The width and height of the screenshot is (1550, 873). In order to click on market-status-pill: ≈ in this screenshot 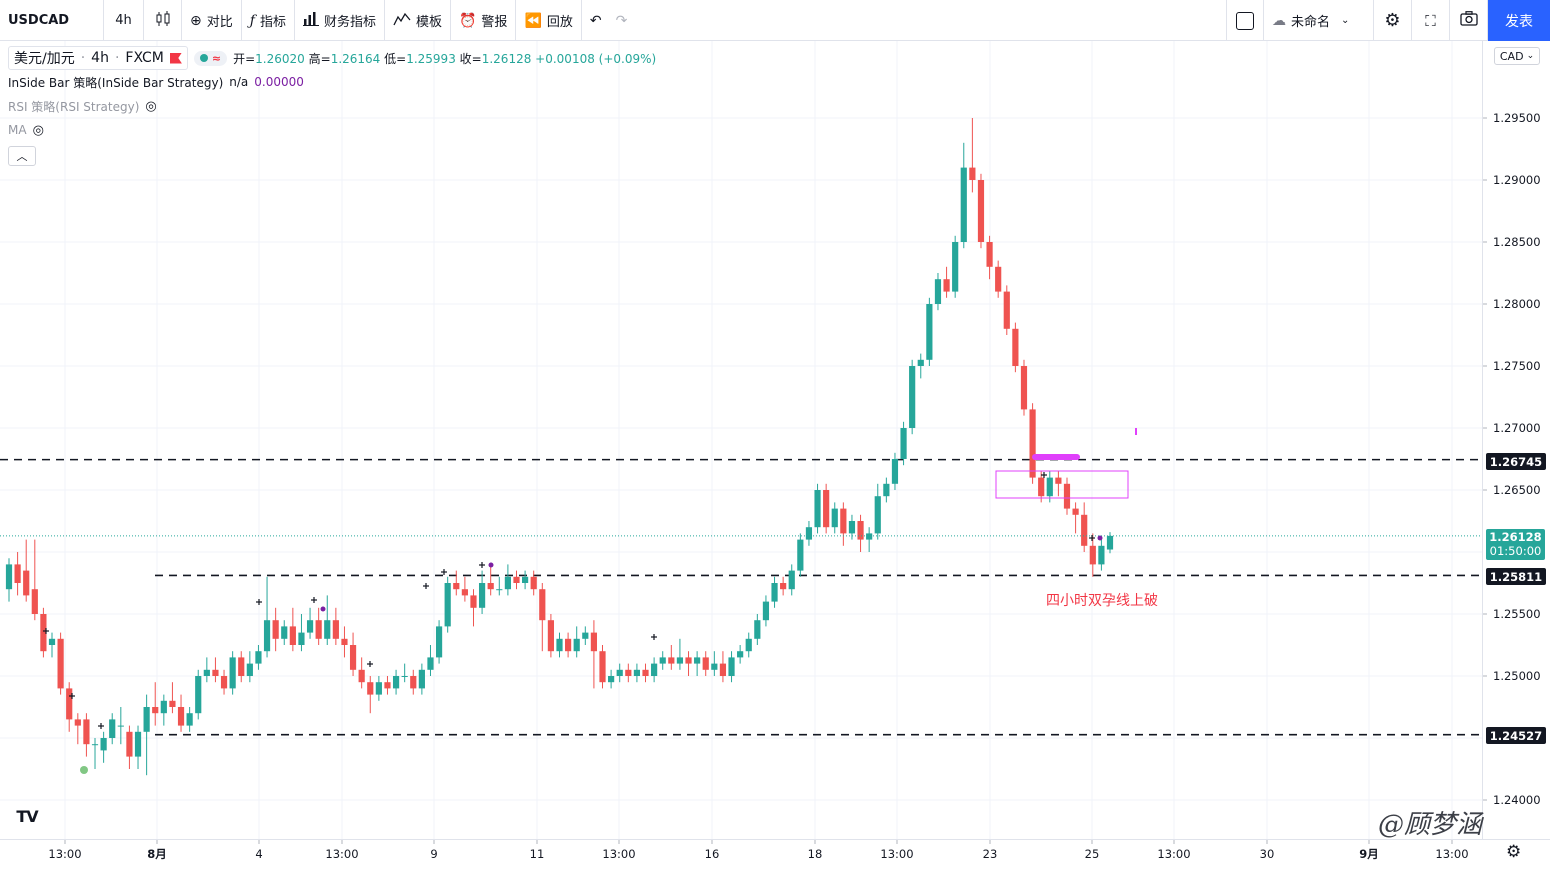, I will do `click(210, 58)`.